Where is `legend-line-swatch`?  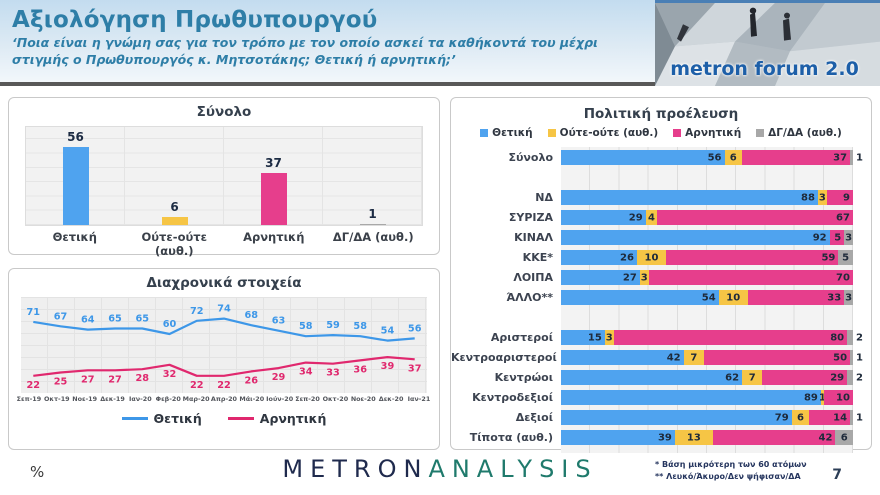
legend-line-swatch is located at coordinates (240, 418).